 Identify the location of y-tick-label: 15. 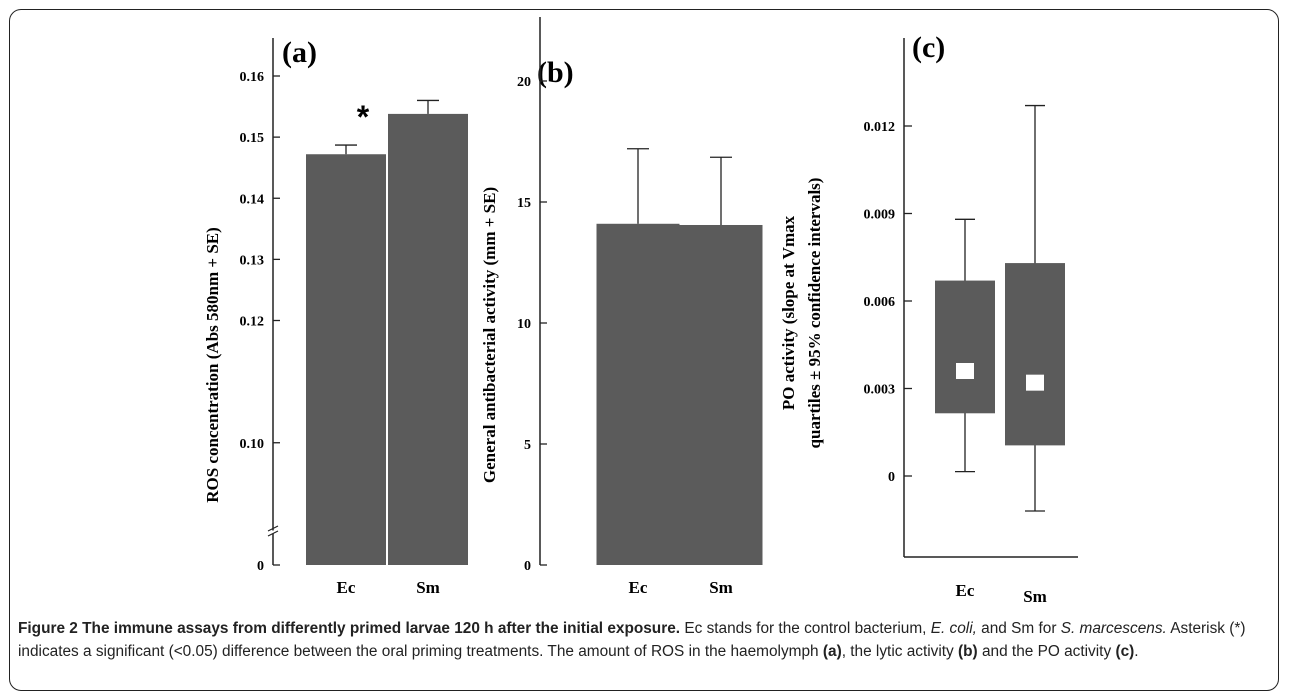
(524, 203).